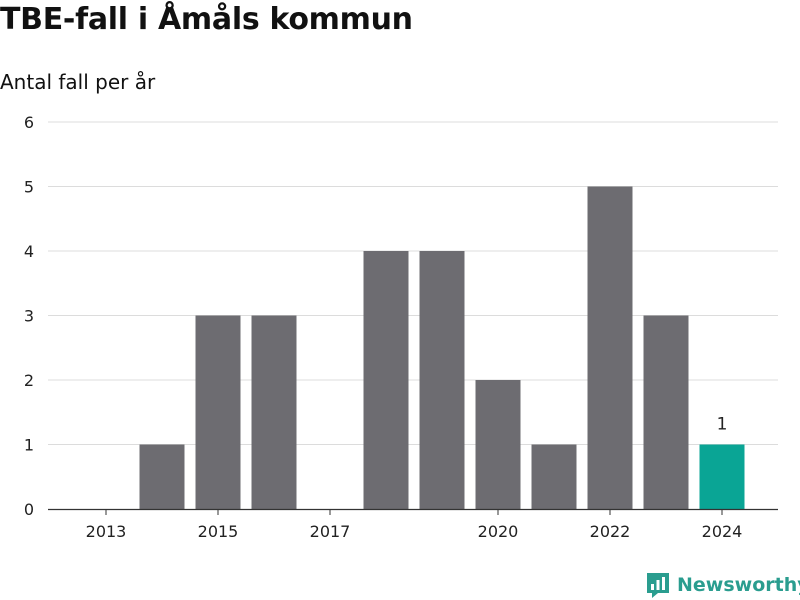  I want to click on x-tick-label: 2020, so click(498, 531).